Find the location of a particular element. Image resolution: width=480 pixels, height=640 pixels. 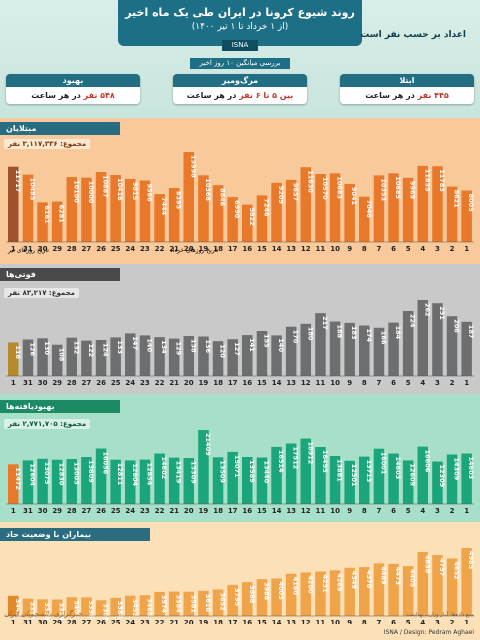

bar-value-label: 13881 is located at coordinates (340, 470).